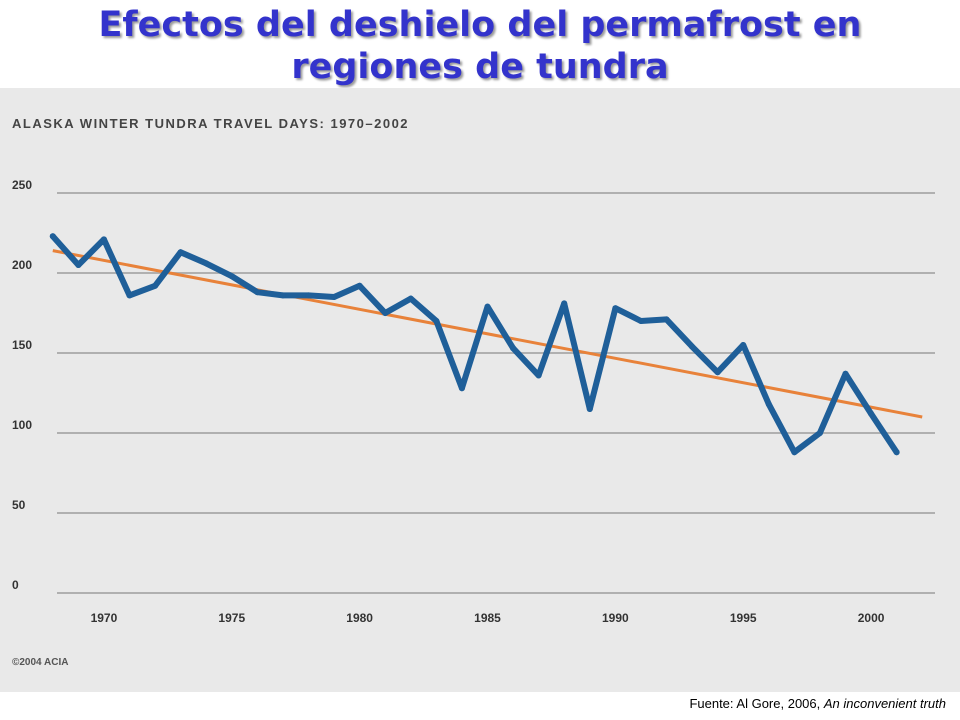  Describe the element at coordinates (436, 321) in the screenshot. I see `data-point-1983` at that location.